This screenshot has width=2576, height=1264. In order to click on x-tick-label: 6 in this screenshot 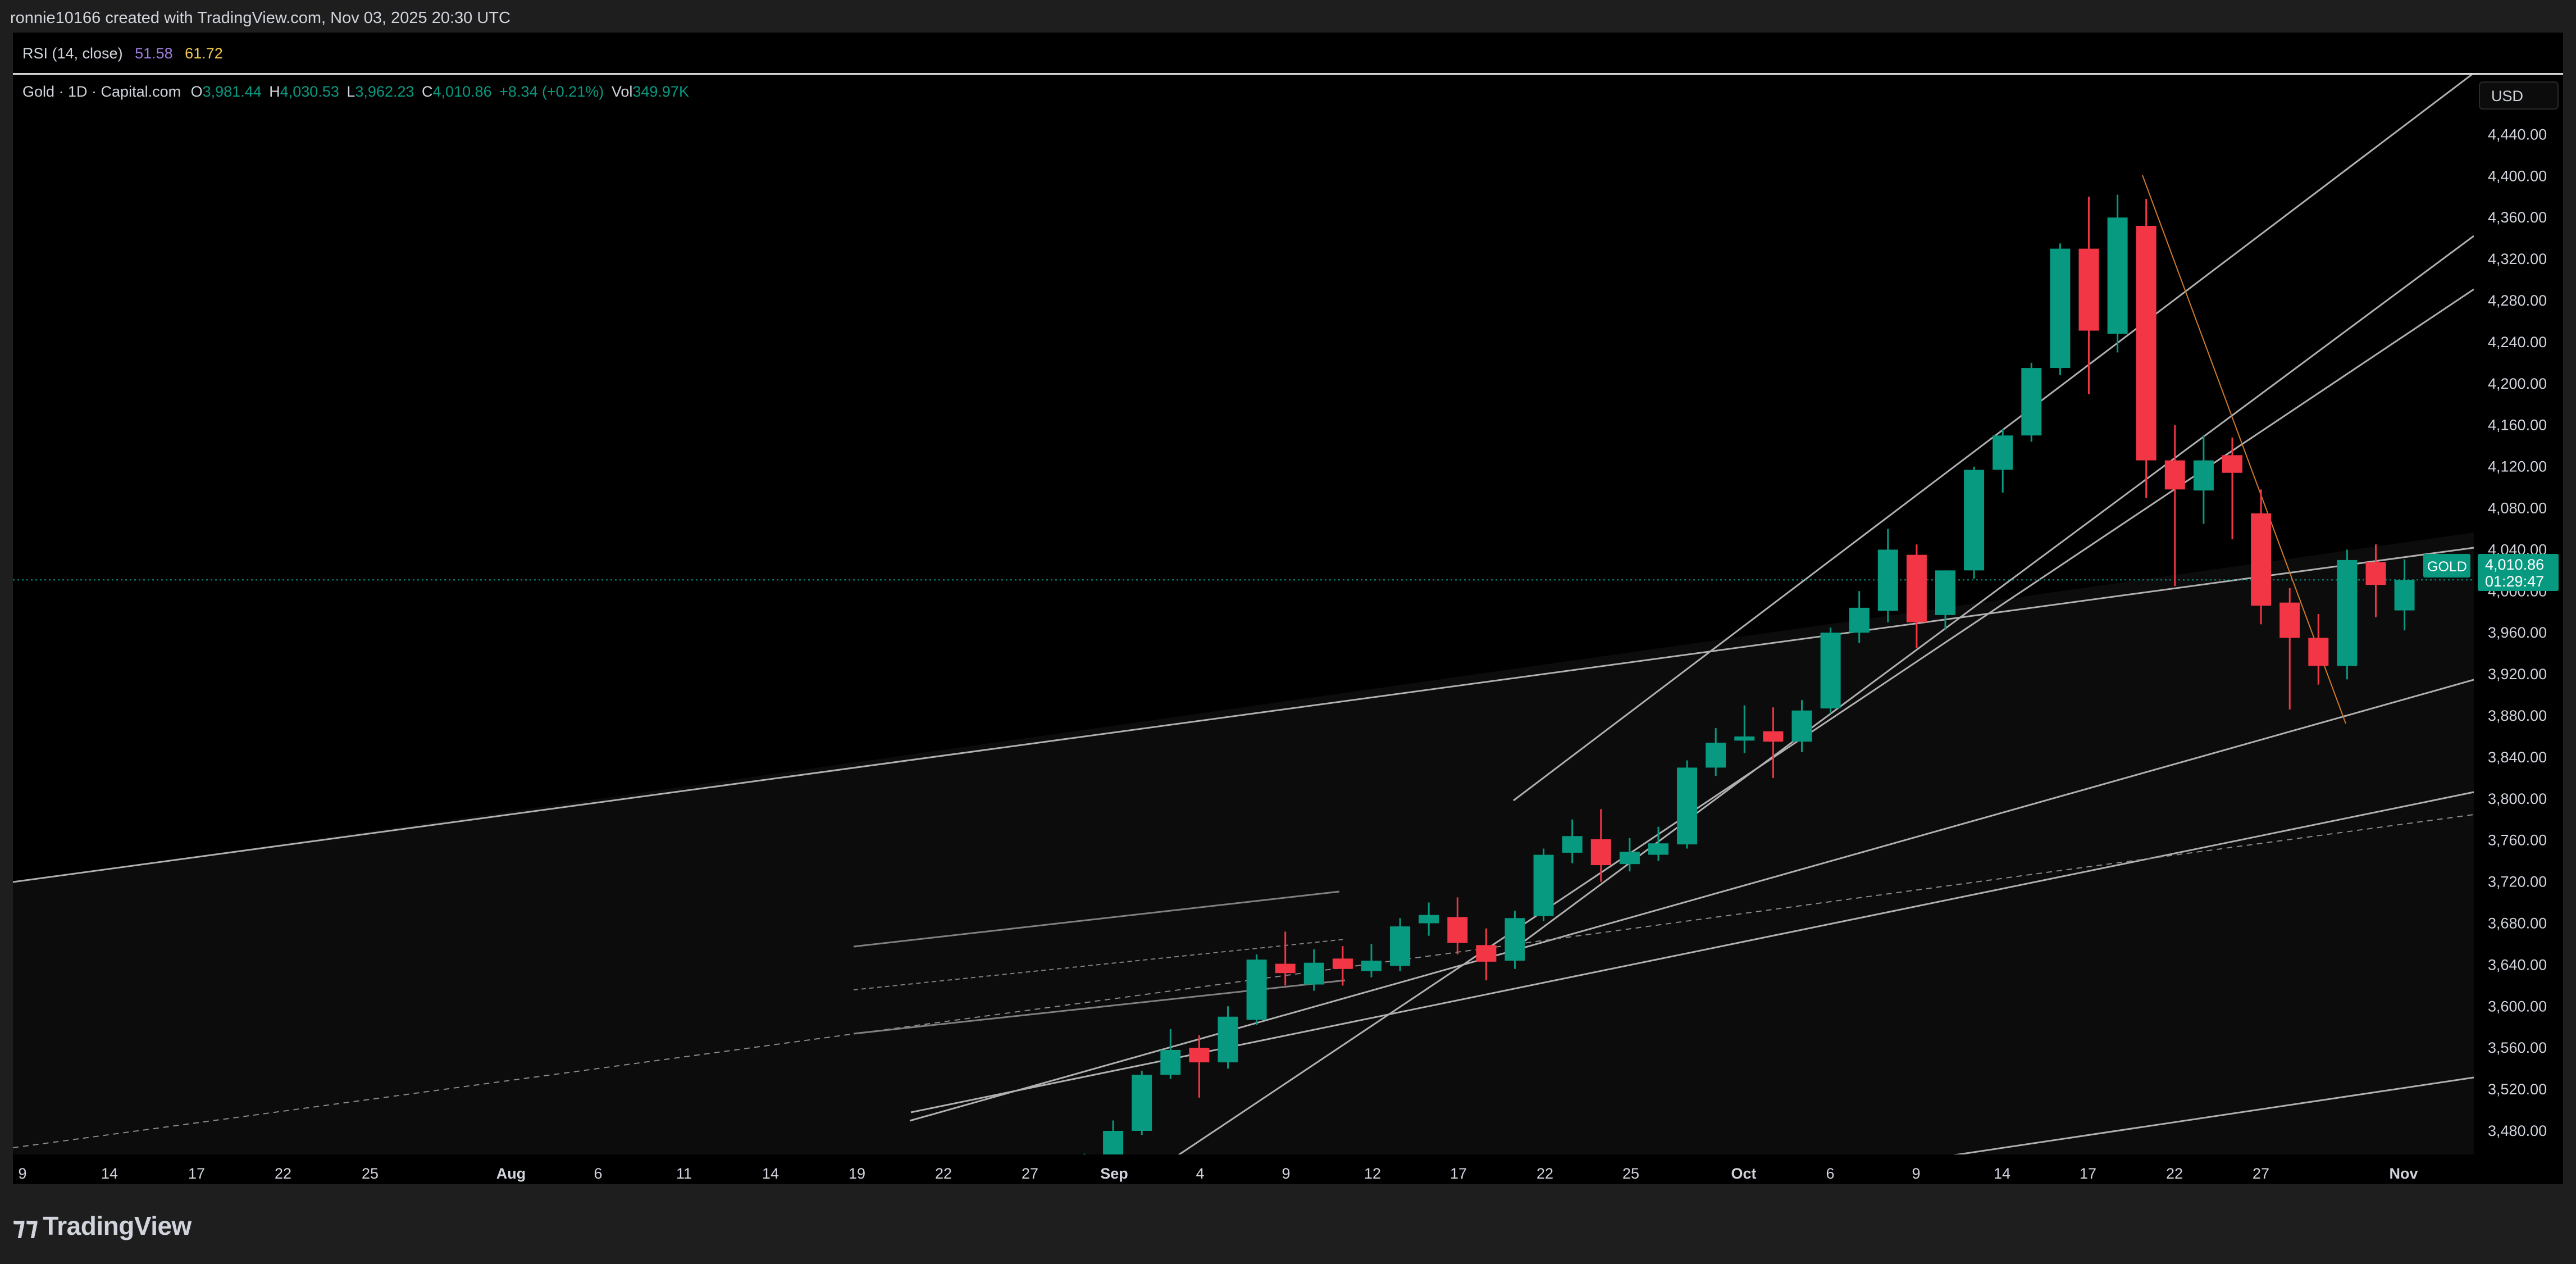, I will do `click(1830, 1173)`.